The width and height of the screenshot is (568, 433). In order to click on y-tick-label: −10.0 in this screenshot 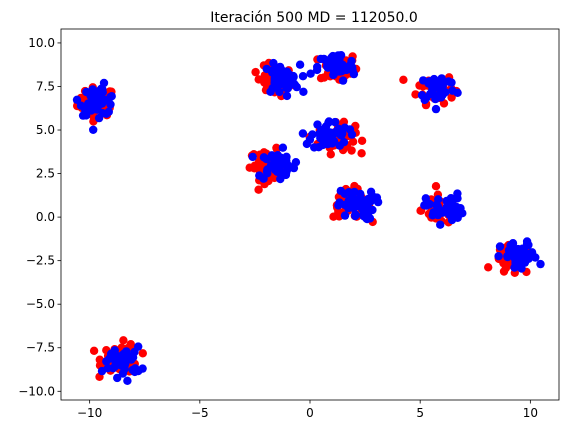, I will do `click(36, 391)`.